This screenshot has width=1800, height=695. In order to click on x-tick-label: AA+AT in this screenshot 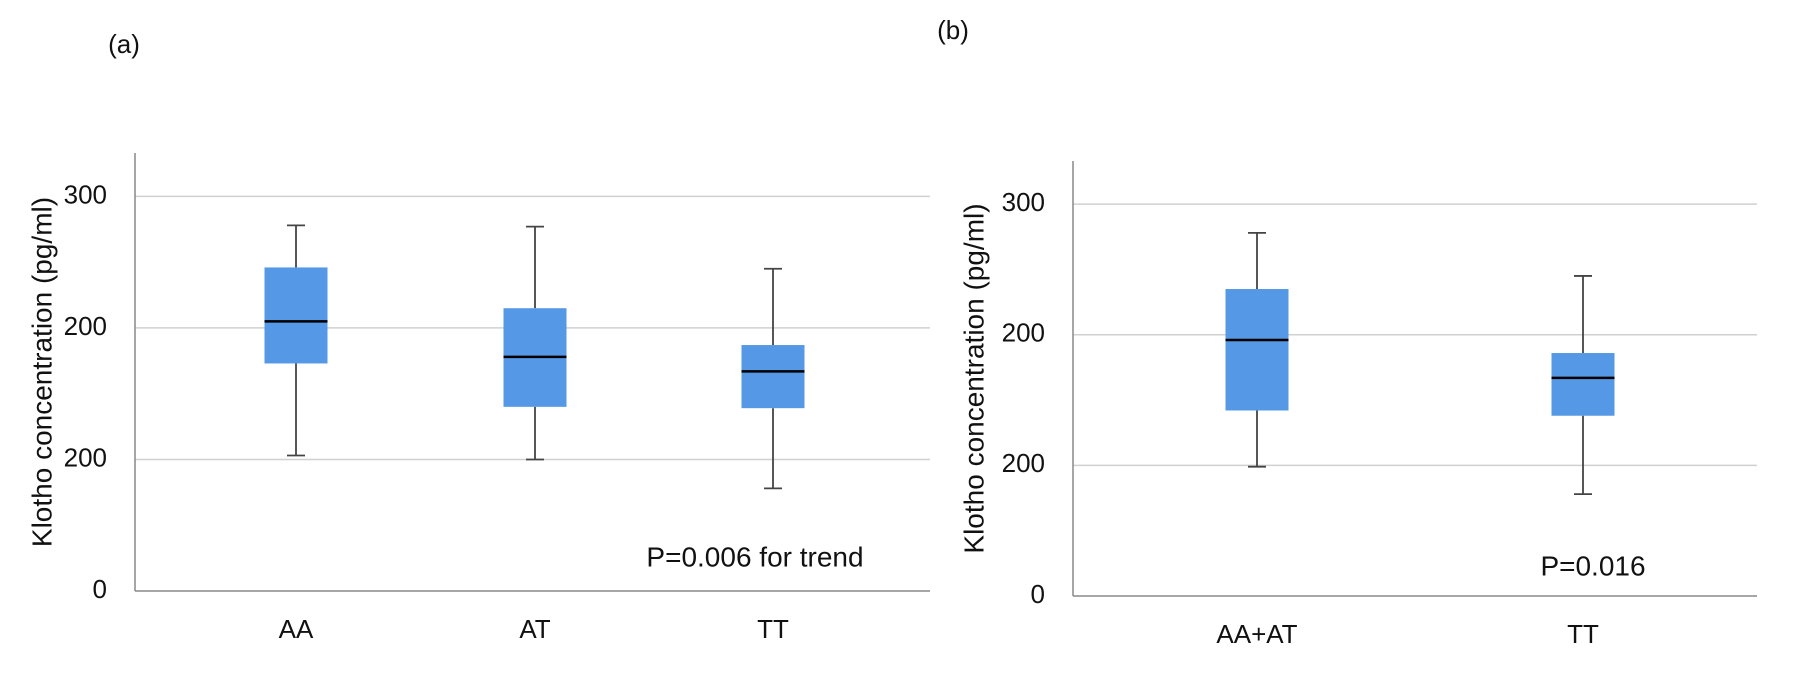, I will do `click(1256, 634)`.